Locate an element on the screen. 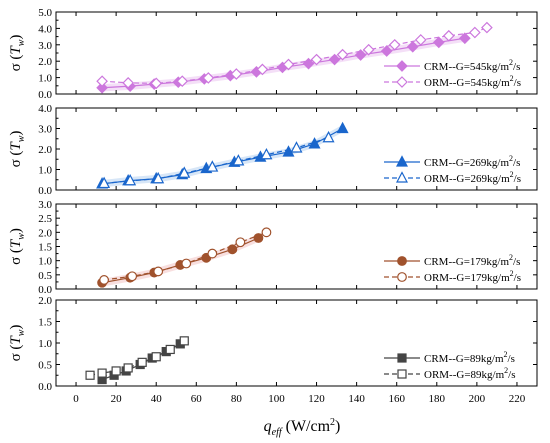  y-tick-label: 2.5 is located at coordinates (45, 219).